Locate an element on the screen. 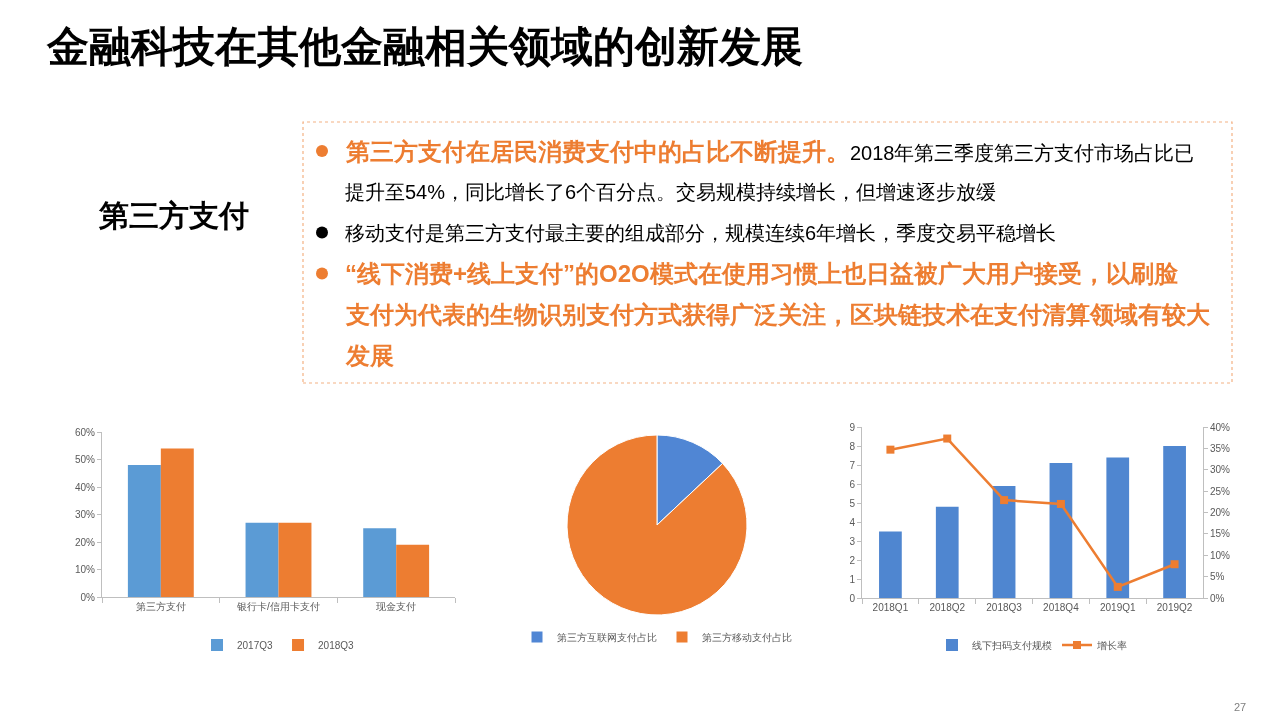 This screenshot has width=1280, height=720. y-tick-label: 40% is located at coordinates (85, 487).